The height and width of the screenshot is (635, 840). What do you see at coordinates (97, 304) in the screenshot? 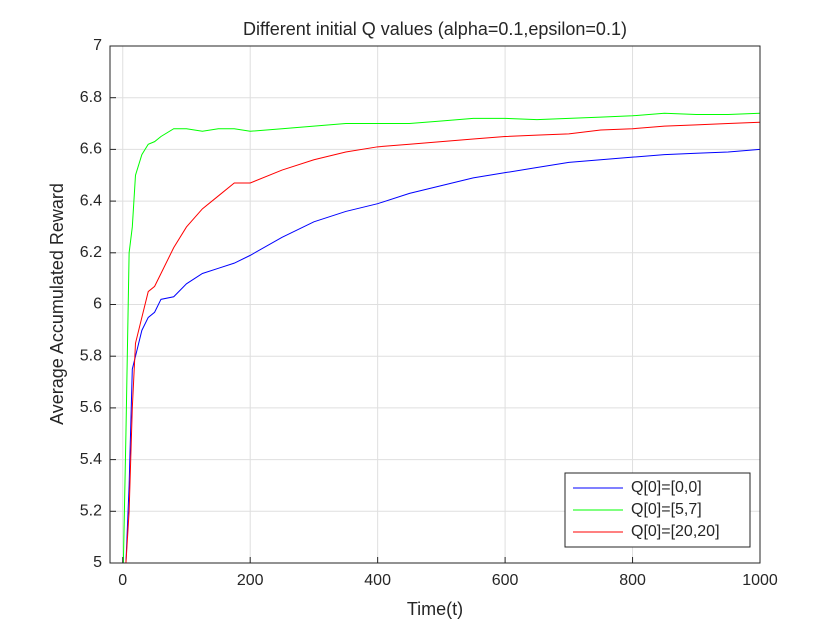
I see `y-tick-label: 6` at bounding box center [97, 304].